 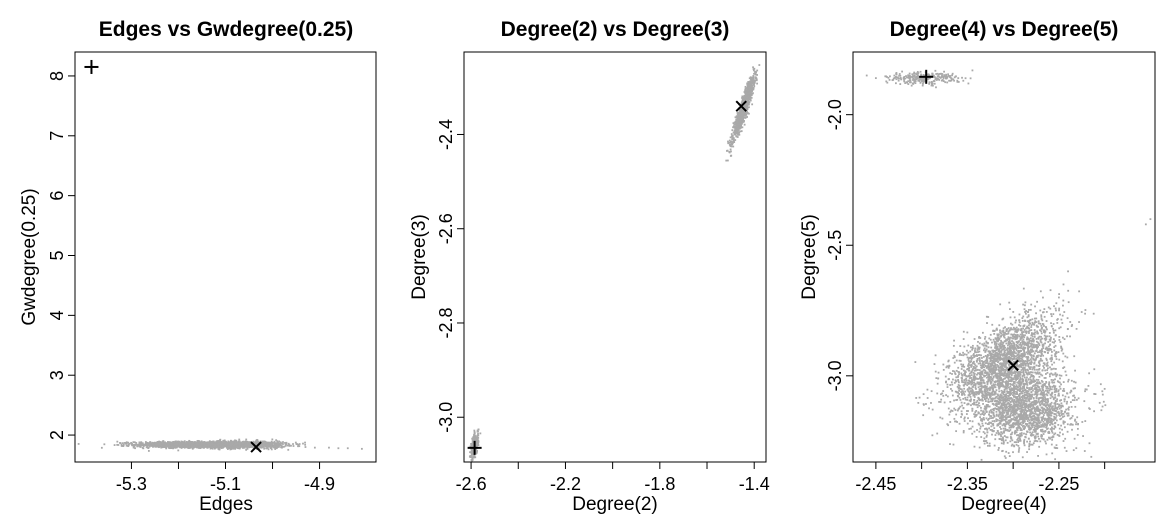 I want to click on plus-marker, so click(x=474, y=447).